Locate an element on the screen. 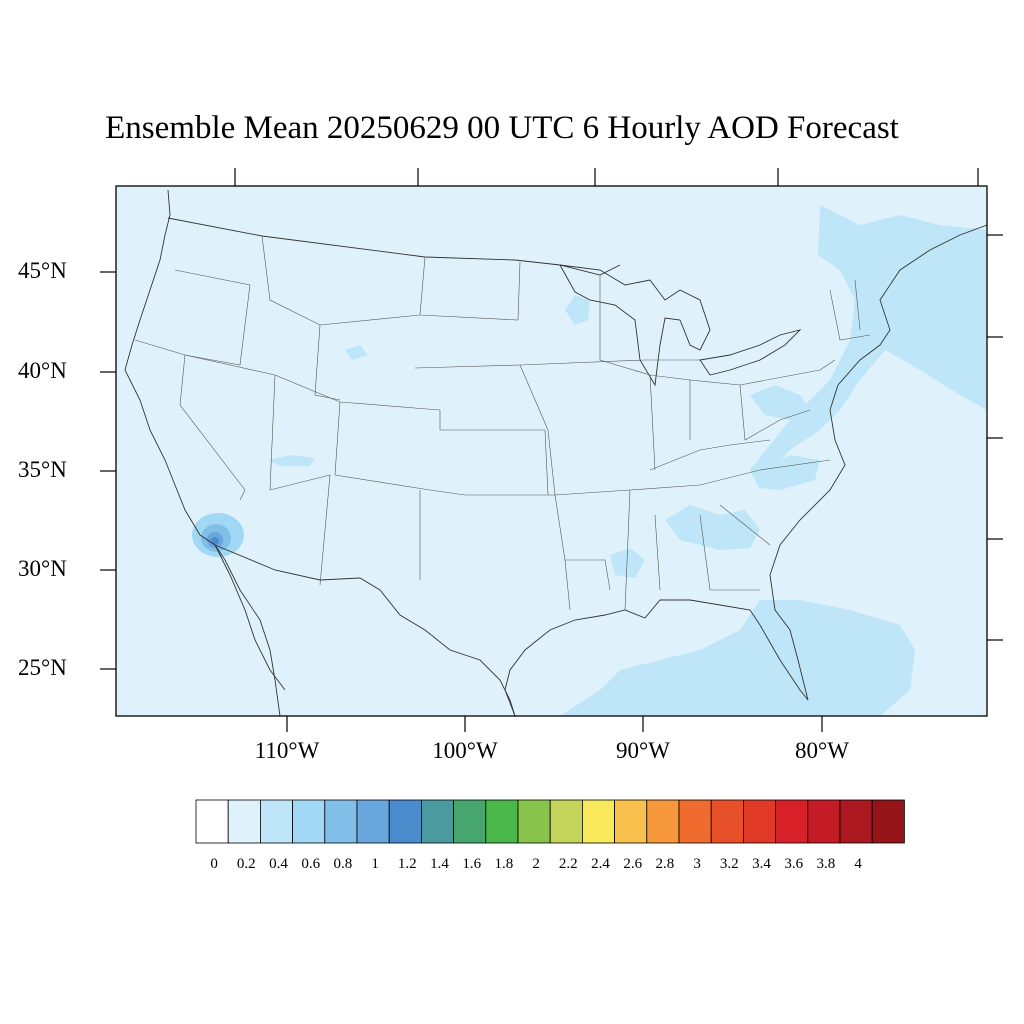  right-ticks is located at coordinates (995, 437).